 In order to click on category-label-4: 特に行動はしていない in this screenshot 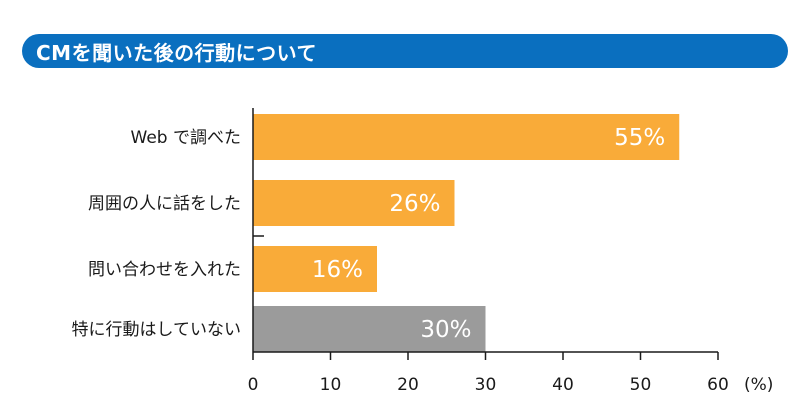, I will do `click(157, 330)`.